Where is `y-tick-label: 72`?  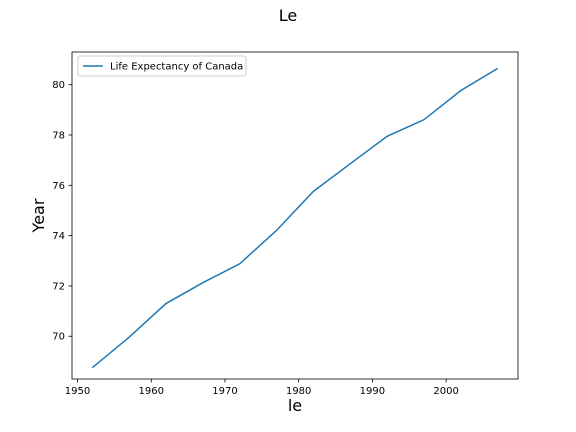
y-tick-label: 72 is located at coordinates (58, 286).